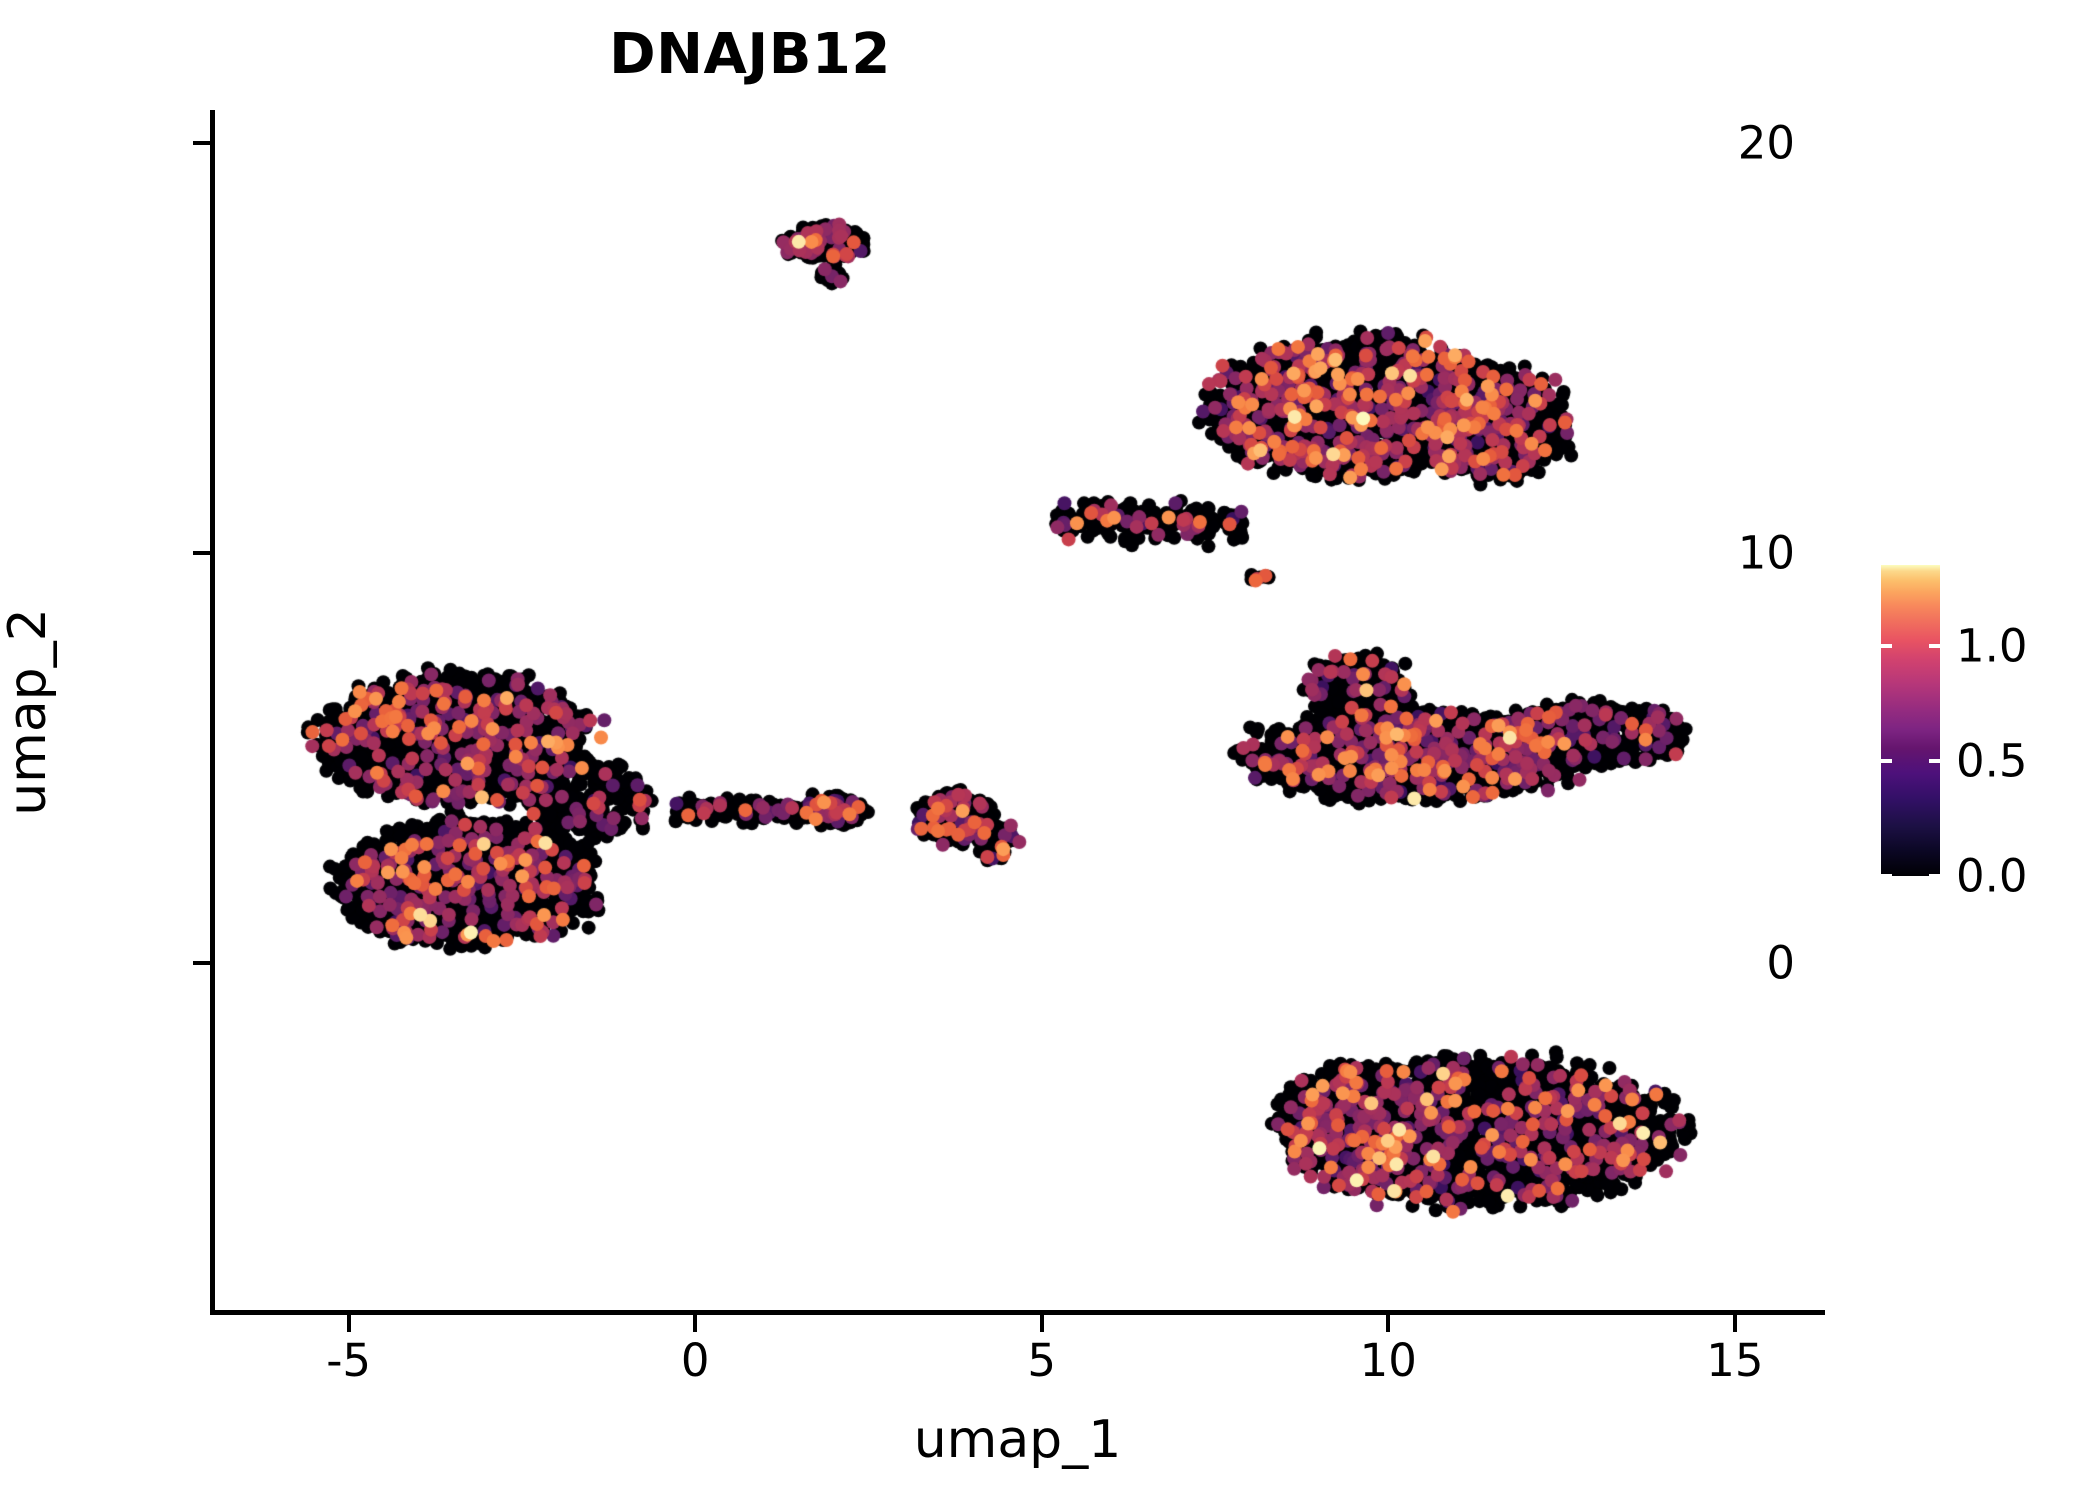 This screenshot has width=2100, height=1500. Describe the element at coordinates (1992, 761) in the screenshot. I see `colorbar-tick-label: 0.5` at that location.